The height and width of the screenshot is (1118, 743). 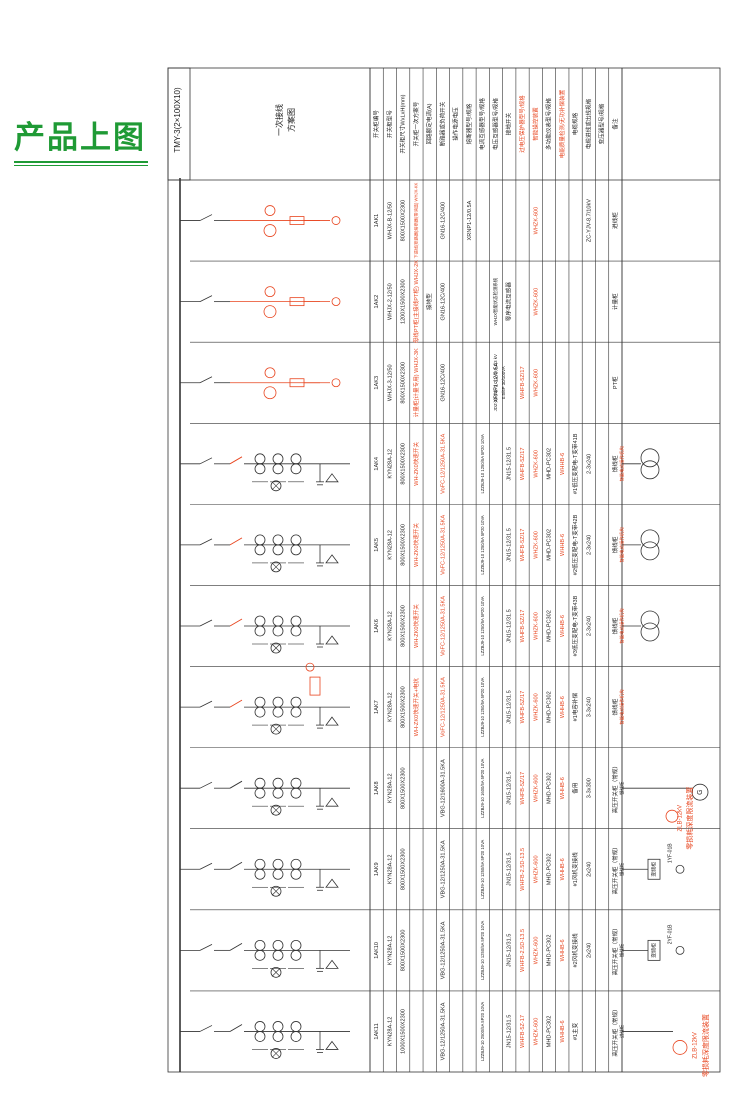 What do you see at coordinates (377, 302) in the screenshot?
I see `cell-id: 1AK2` at bounding box center [377, 302].